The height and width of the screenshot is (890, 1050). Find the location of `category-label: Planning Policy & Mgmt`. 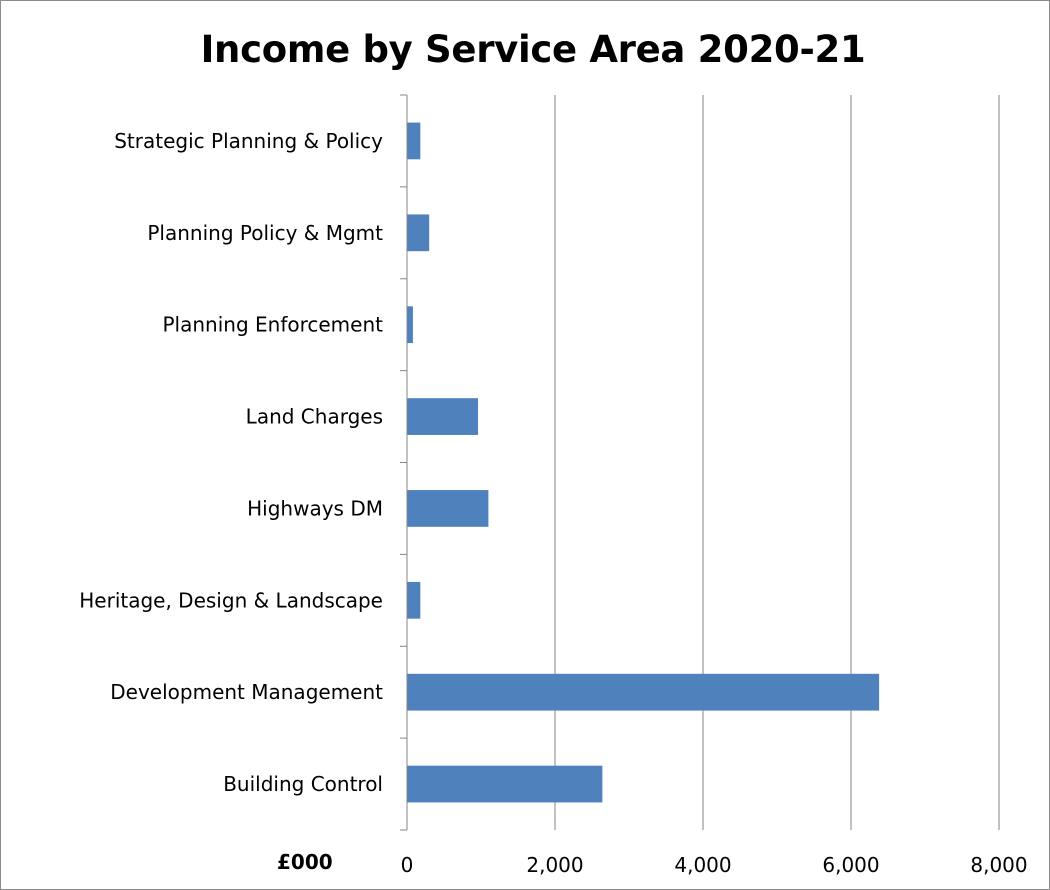

category-label: Planning Policy & Mgmt is located at coordinates (265, 233).